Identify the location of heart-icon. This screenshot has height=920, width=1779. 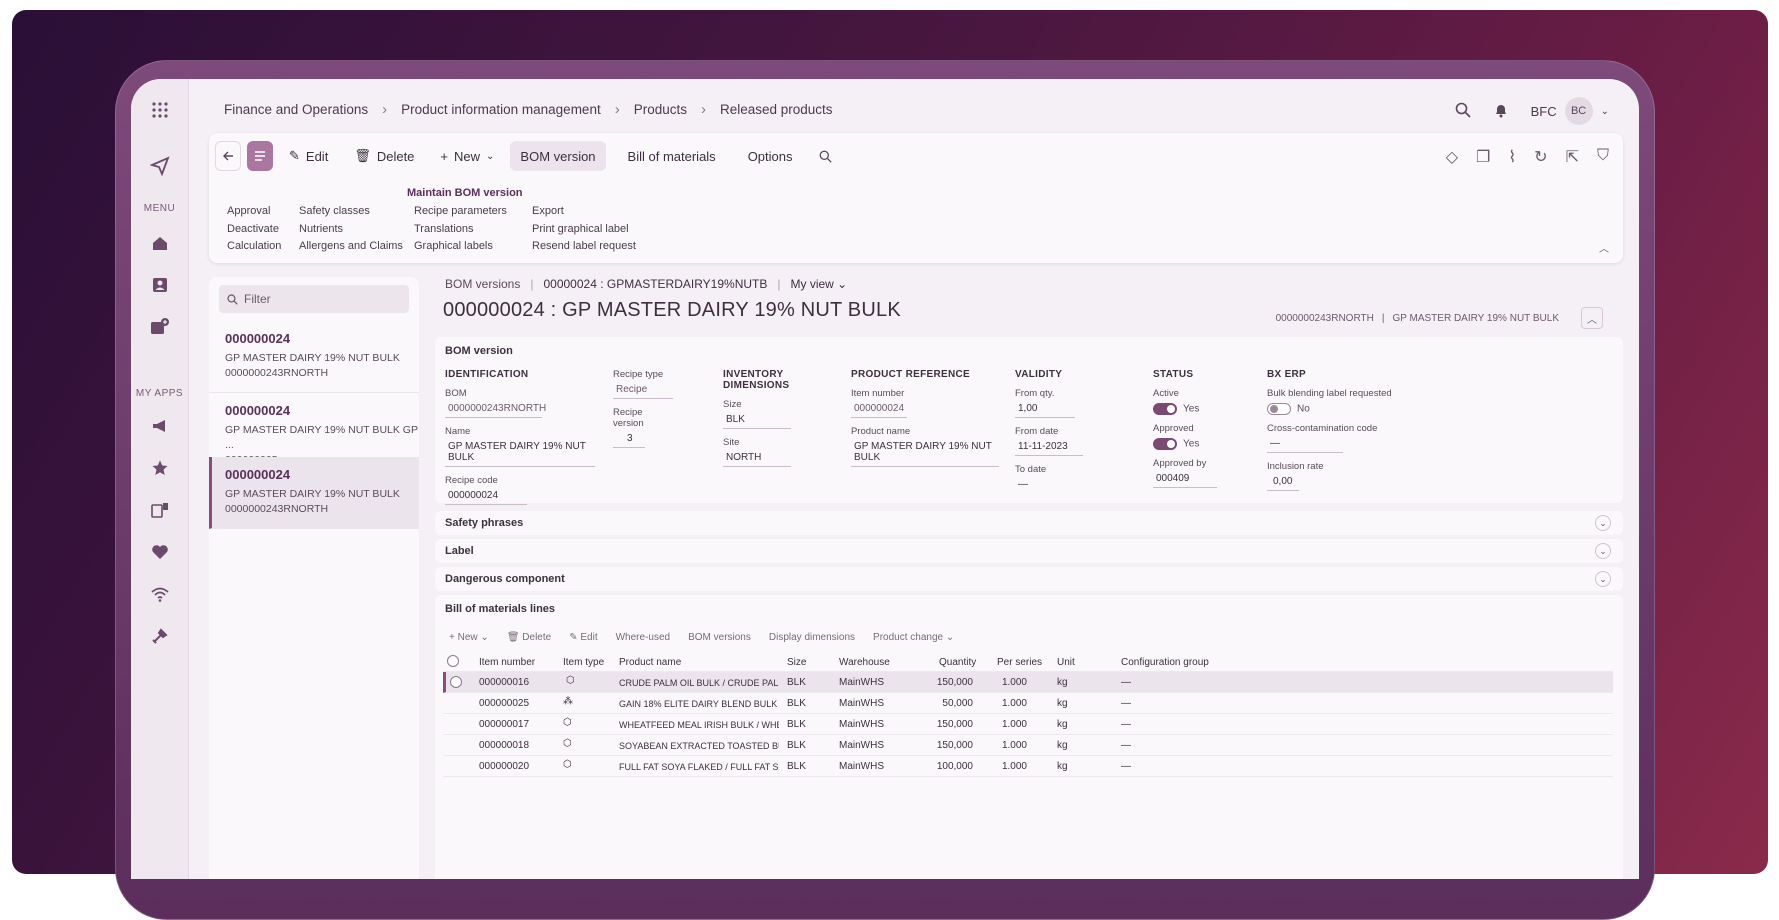
(160, 552).